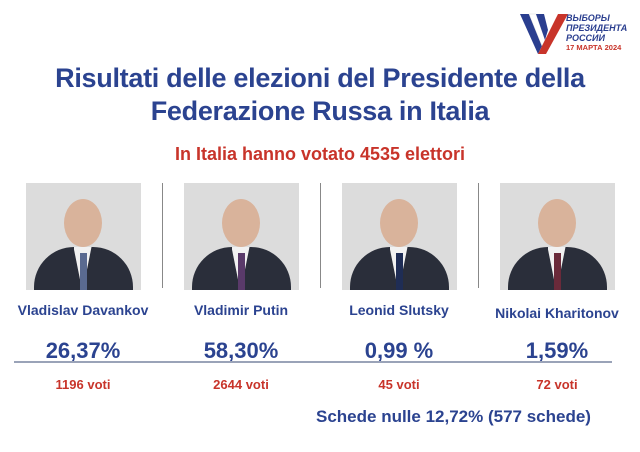 The image size is (640, 452). I want to click on candidate-card: Leonid Slutsky 0,99 % 45 voti, so click(399, 287).